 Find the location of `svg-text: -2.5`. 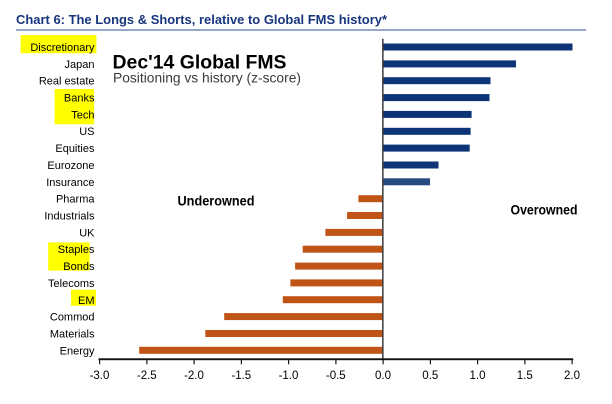

svg-text: -2.5 is located at coordinates (147, 376).